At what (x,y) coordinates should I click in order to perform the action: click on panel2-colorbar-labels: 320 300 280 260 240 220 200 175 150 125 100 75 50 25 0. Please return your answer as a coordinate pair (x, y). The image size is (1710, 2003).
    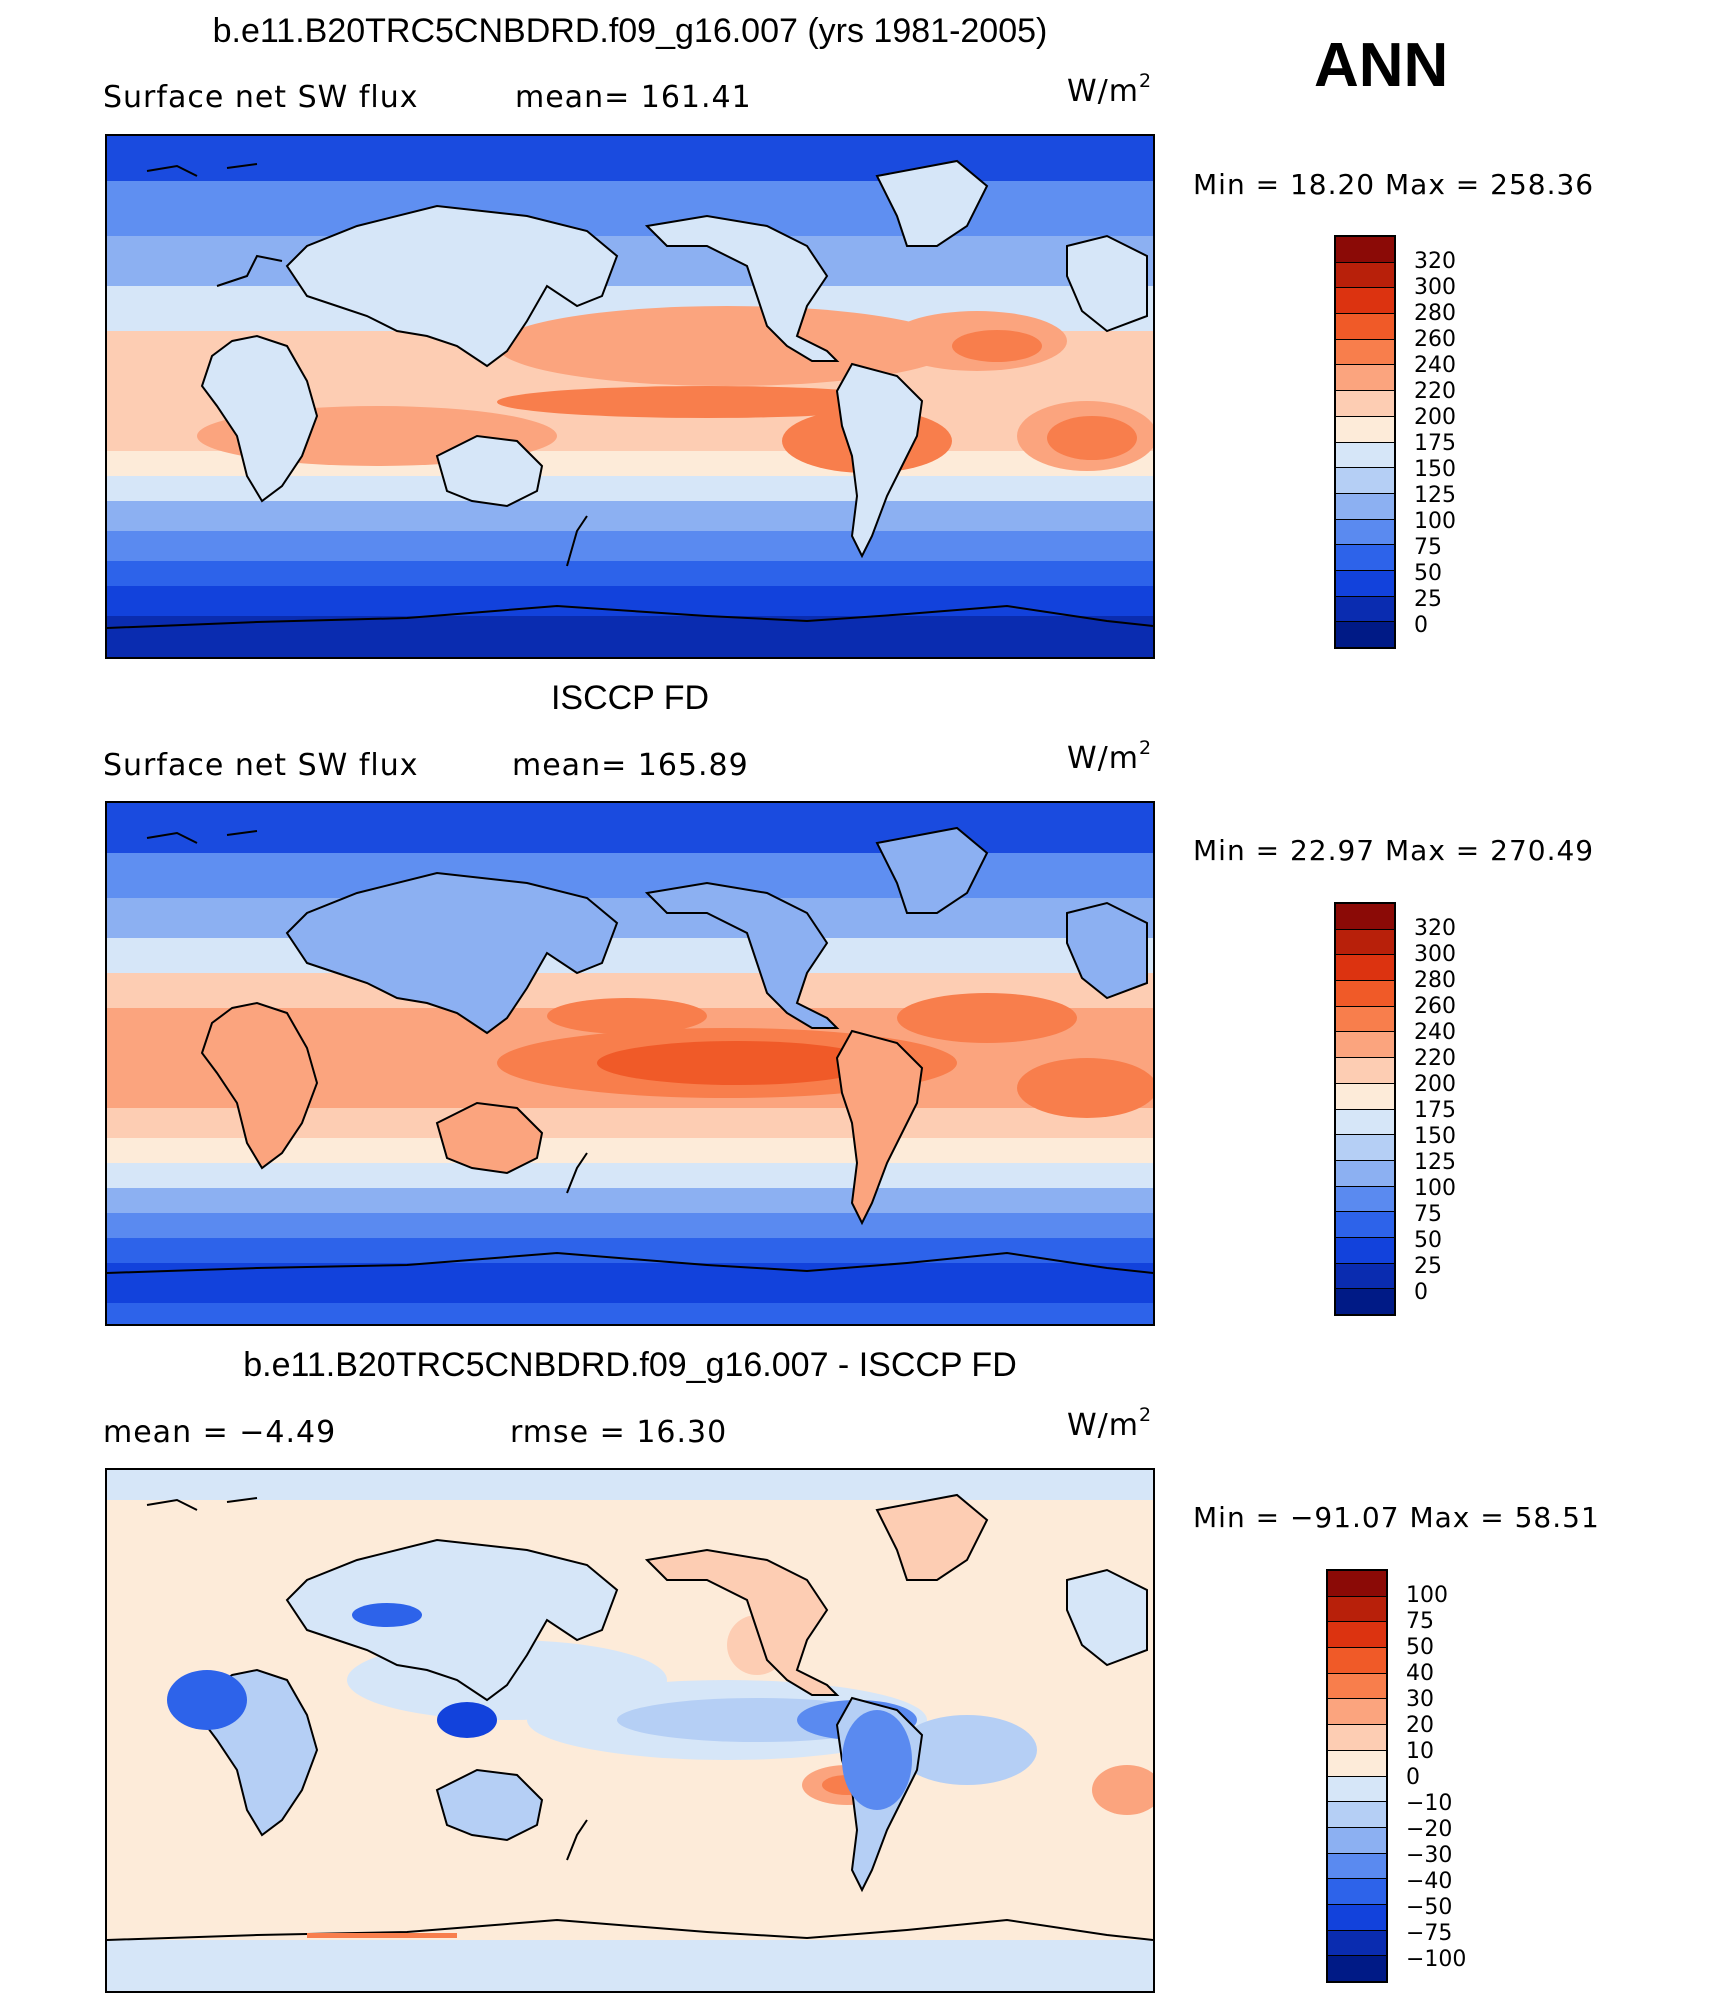
    Looking at the image, I should click on (1435, 1111).